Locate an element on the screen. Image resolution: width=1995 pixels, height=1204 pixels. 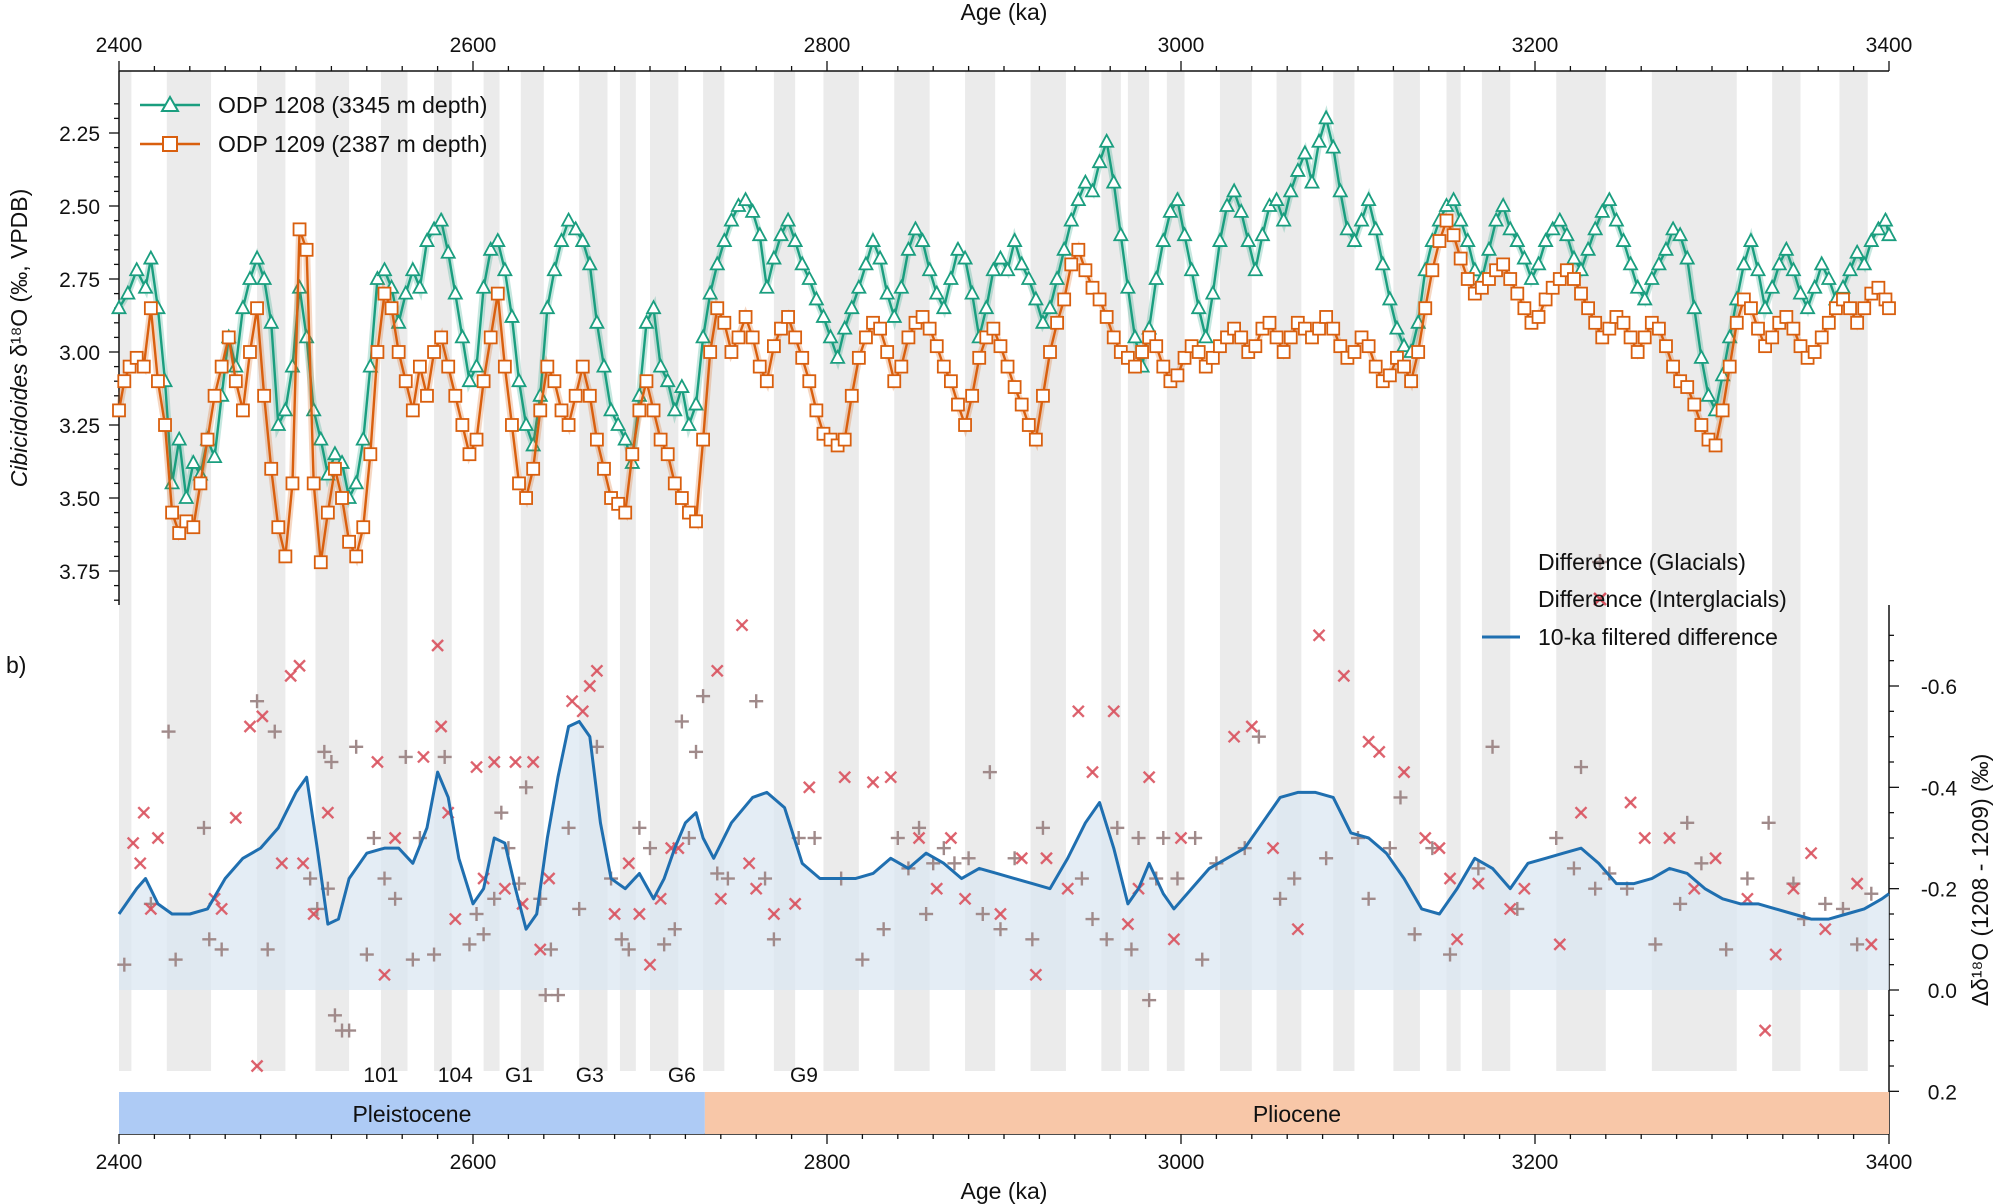
left-tick-label: 2.75 is located at coordinates (79, 280).